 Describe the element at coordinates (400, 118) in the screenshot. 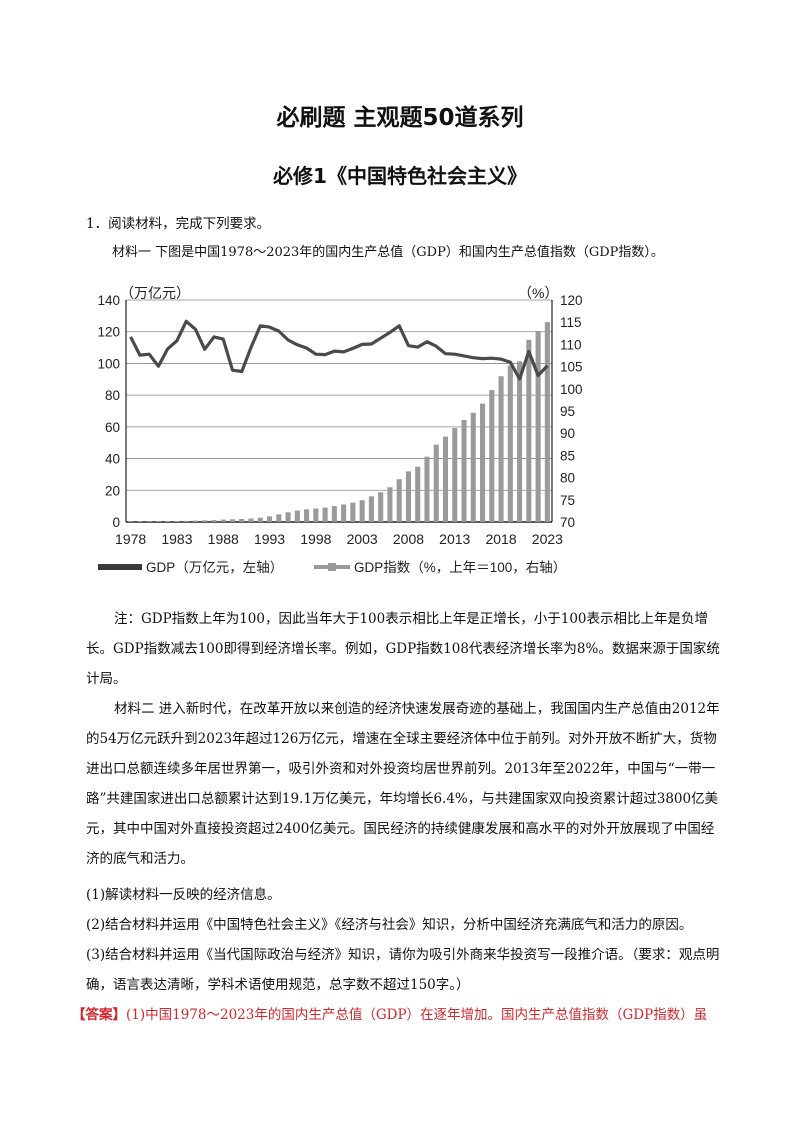

I see `page-title: 必刷题 主观题50道系列` at that location.